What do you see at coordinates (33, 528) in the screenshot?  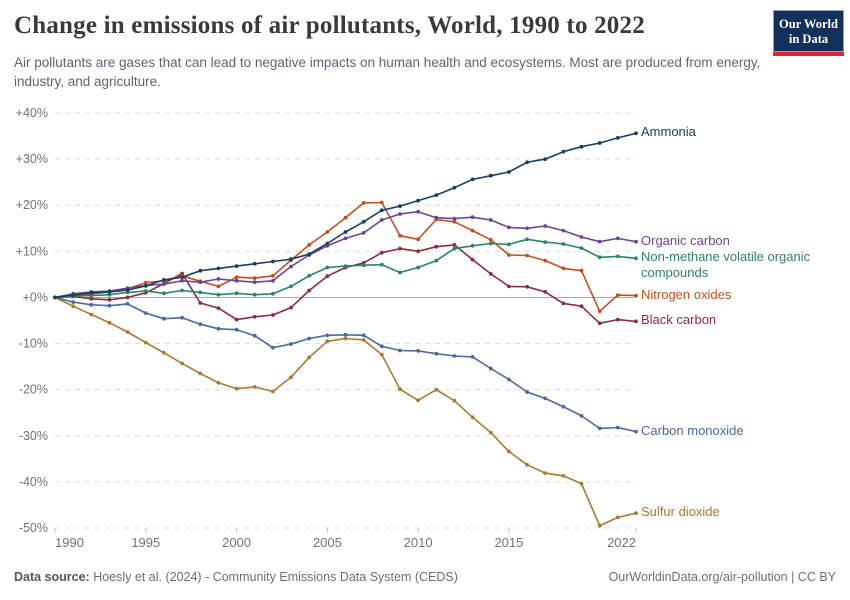 I see `y-axis-tick-label: -50%` at bounding box center [33, 528].